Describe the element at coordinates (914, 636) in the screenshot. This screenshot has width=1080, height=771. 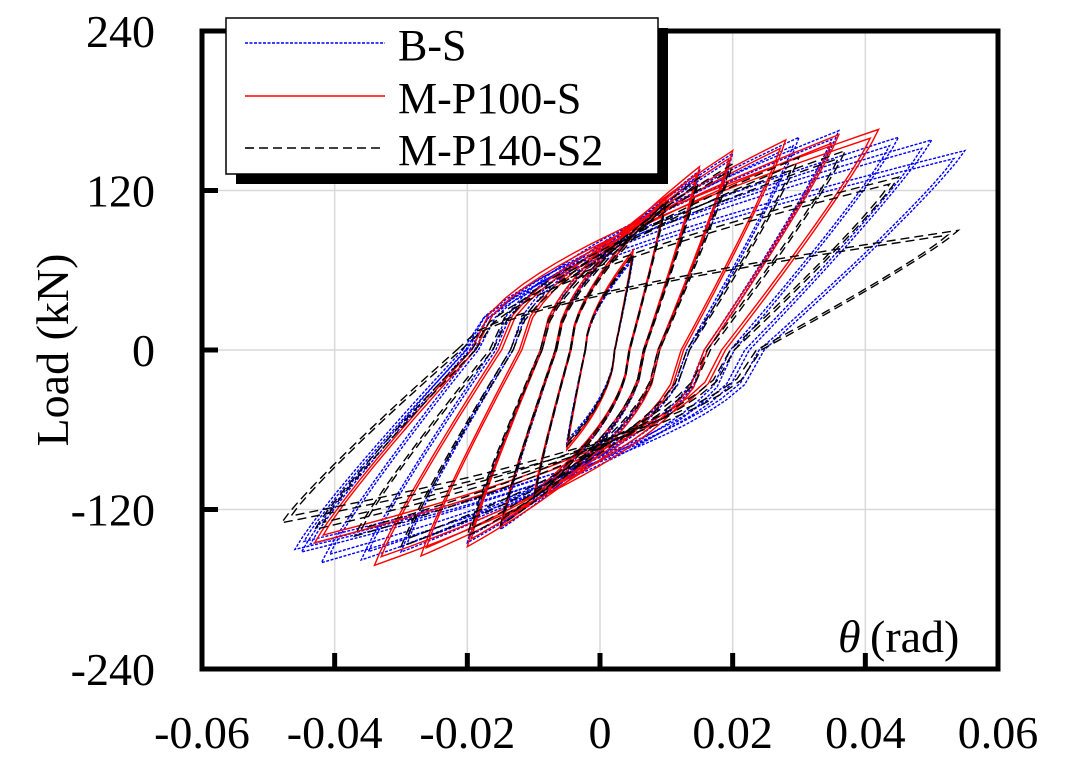
I see `x-axis-unit: (rad)` at that location.